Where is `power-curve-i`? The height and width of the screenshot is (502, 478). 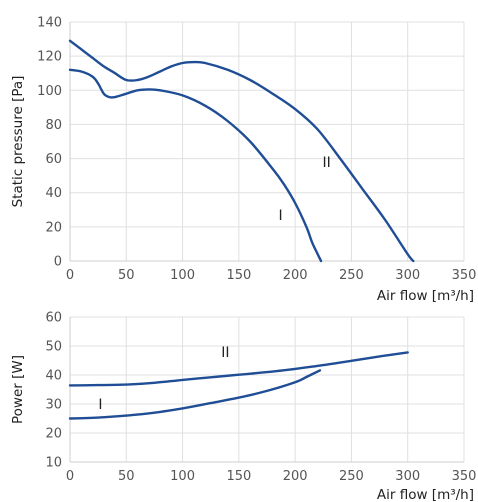 power-curve-i is located at coordinates (195, 394).